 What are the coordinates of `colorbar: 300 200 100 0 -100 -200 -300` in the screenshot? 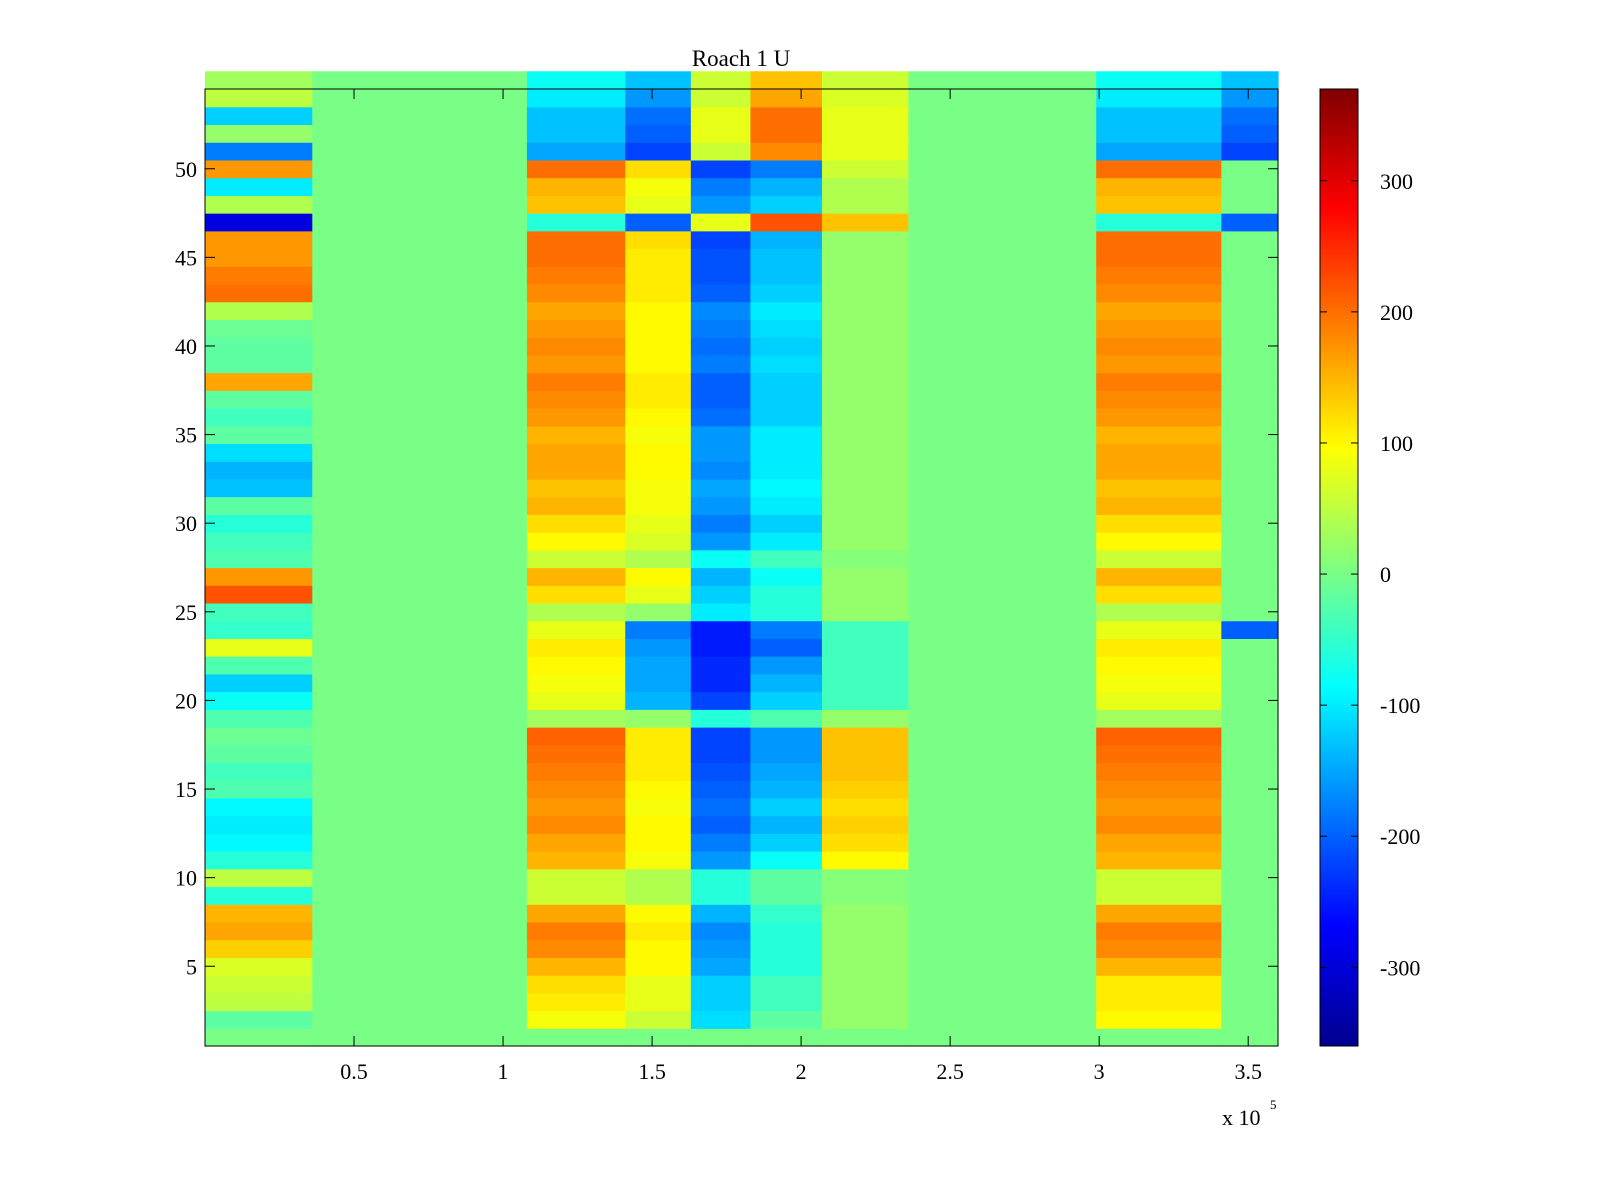 It's located at (1369, 567).